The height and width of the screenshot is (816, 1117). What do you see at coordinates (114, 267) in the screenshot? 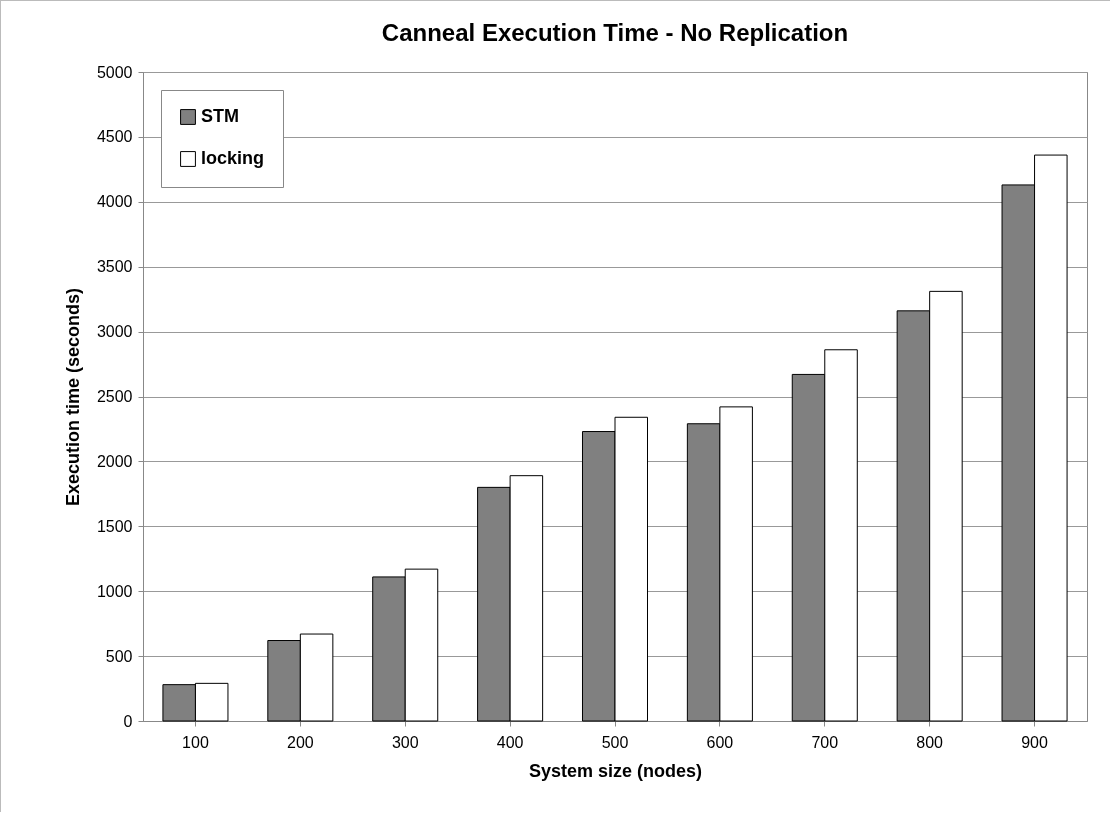
I see `y-tick-label: 3500` at bounding box center [114, 267].